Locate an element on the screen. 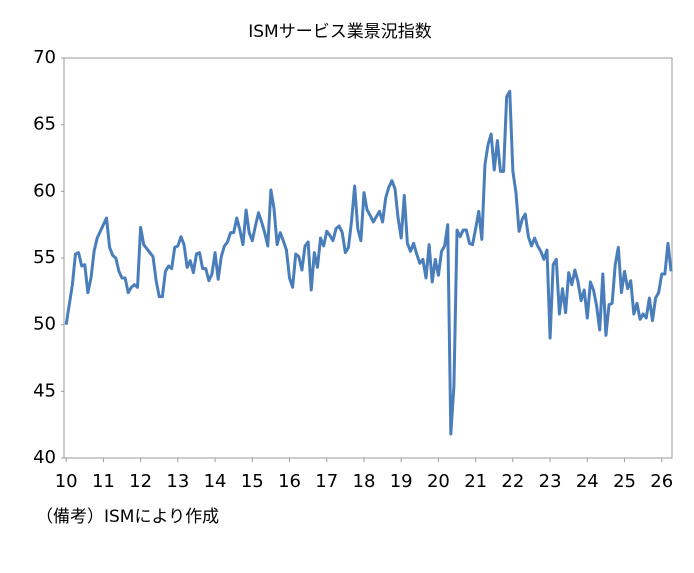 The height and width of the screenshot is (573, 694). x-tick-label: 18 is located at coordinates (364, 481).